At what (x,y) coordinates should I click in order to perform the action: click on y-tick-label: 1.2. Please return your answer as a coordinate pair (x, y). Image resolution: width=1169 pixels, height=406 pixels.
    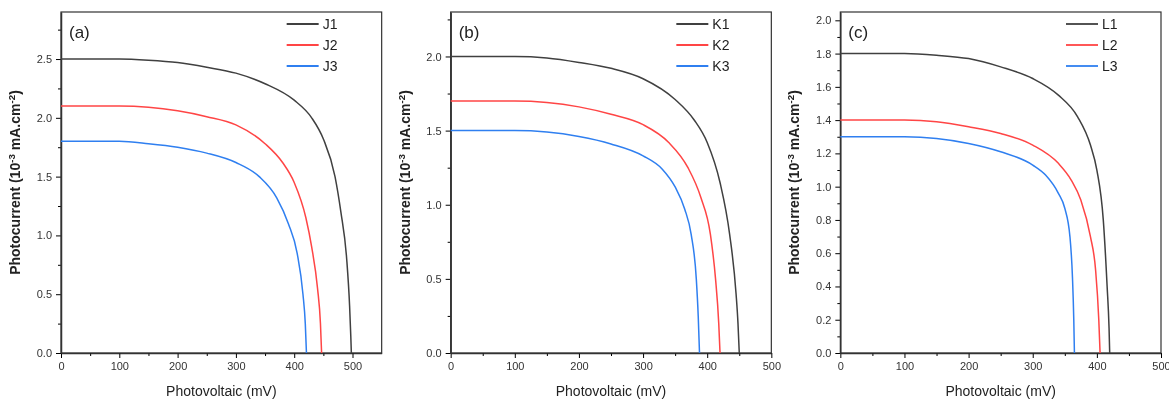
    Looking at the image, I should click on (824, 153).